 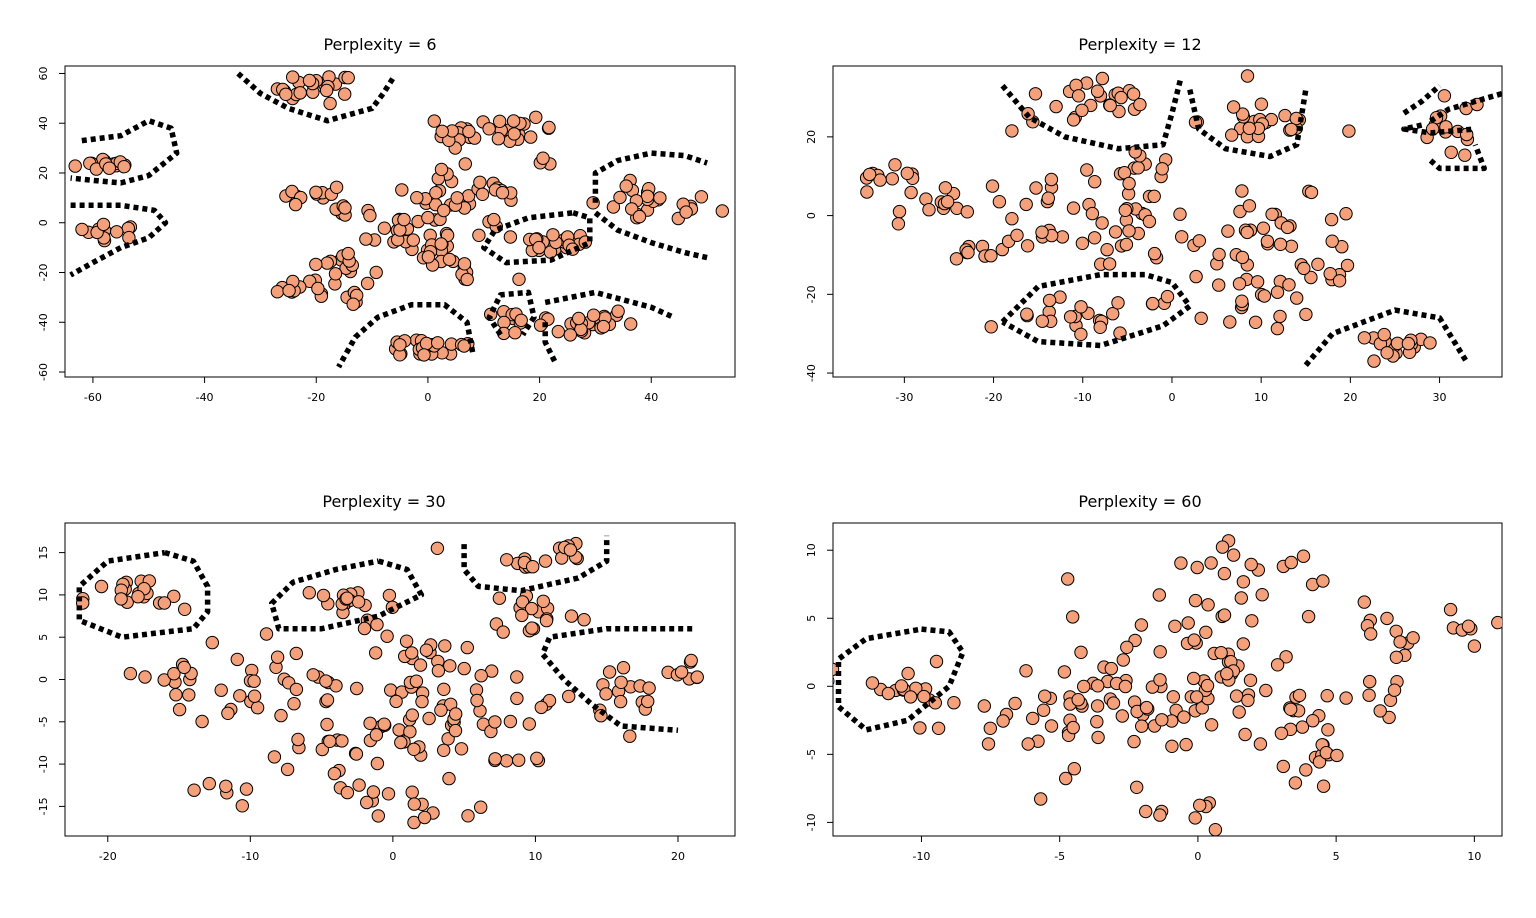 What do you see at coordinates (1139, 501) in the screenshot?
I see `panel-title: Perplexity = 60` at bounding box center [1139, 501].